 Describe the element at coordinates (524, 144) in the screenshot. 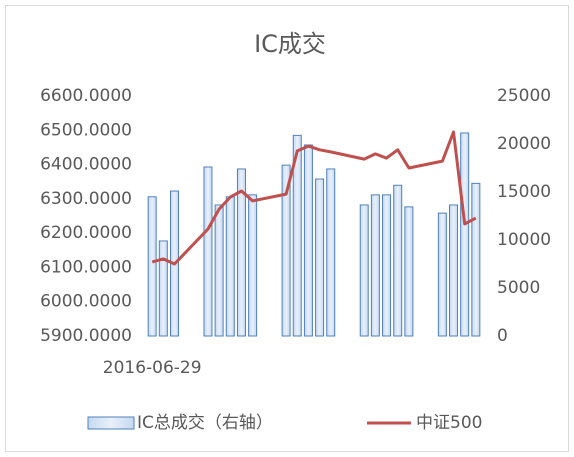

I see `y2-tick-label: 20000` at that location.